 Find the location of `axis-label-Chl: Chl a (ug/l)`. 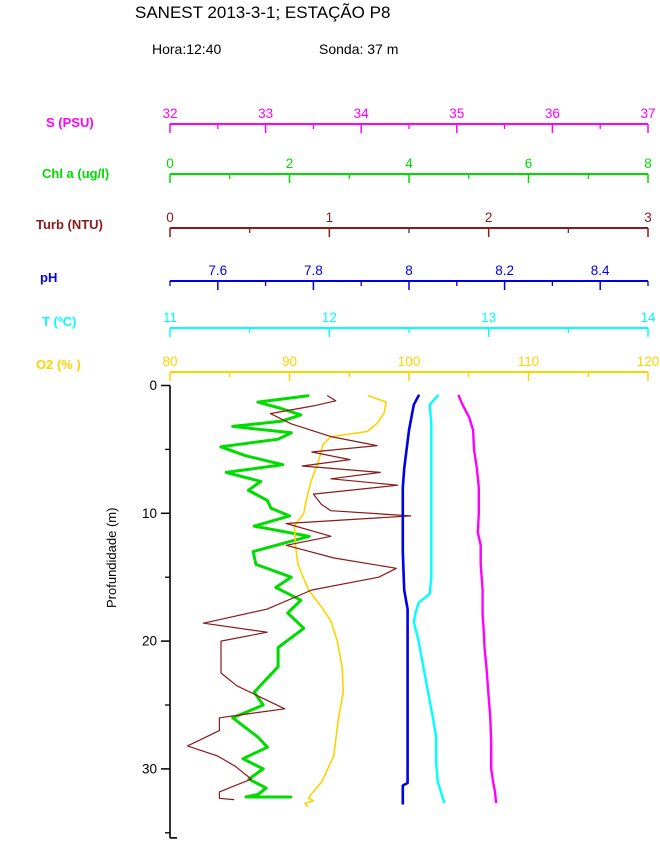

axis-label-Chl: Chl a (ug/l) is located at coordinates (76, 173).